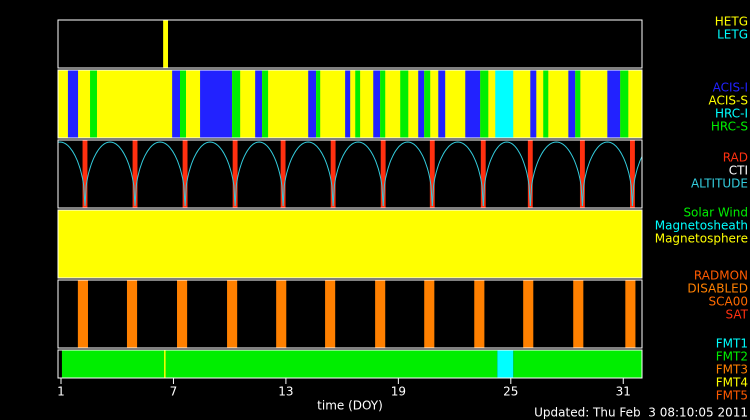  What do you see at coordinates (735, 158) in the screenshot?
I see `legend-label: RAD` at bounding box center [735, 158].